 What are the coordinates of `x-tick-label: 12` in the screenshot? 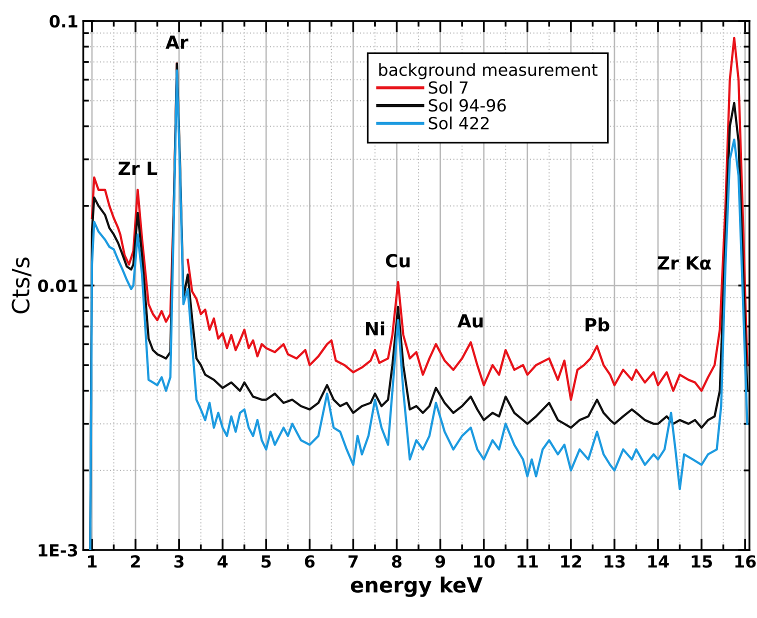 It's located at (571, 561).